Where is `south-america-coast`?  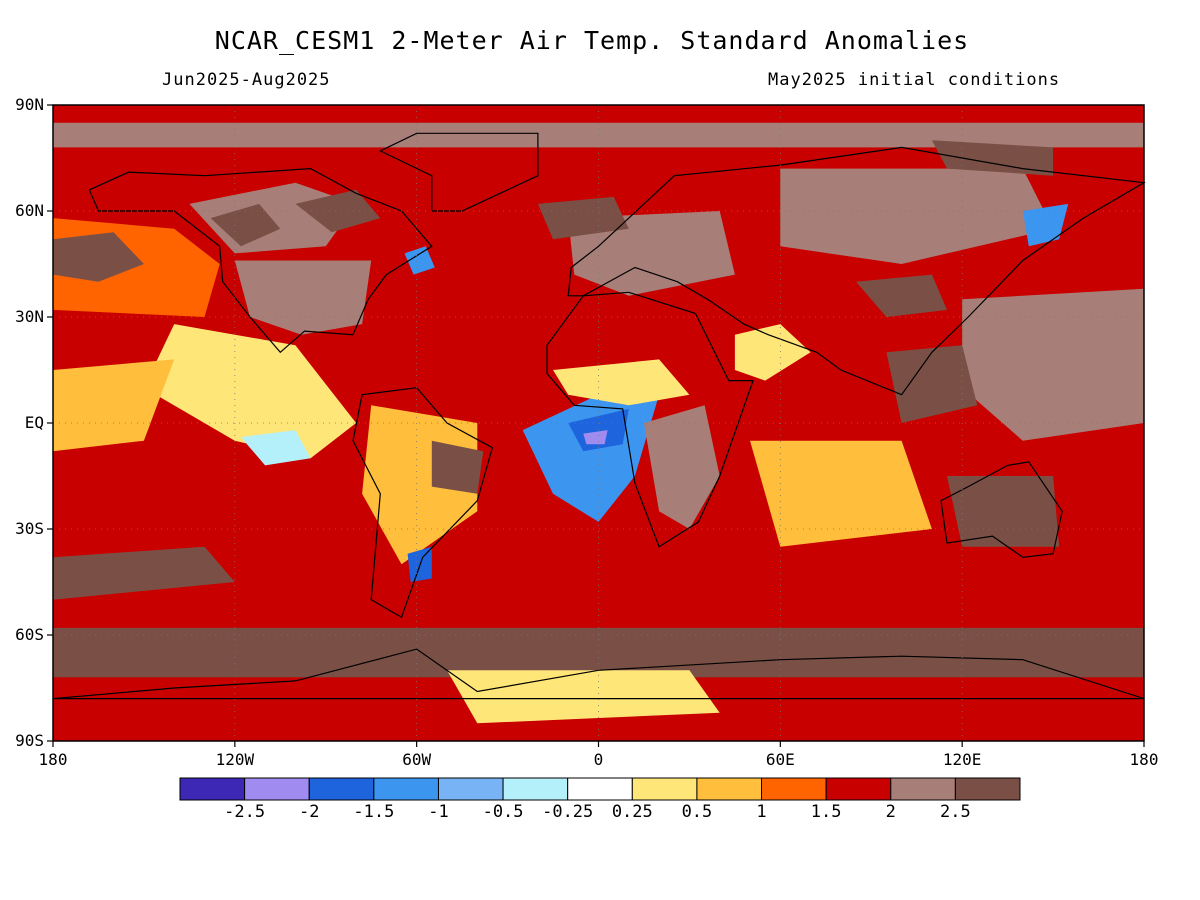 south-america-coast is located at coordinates (423, 503).